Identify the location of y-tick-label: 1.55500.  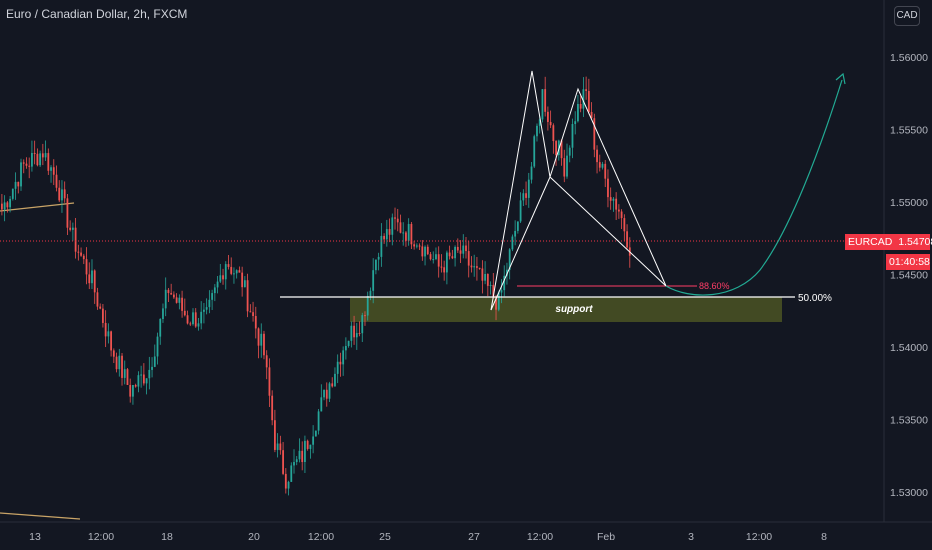
(909, 131).